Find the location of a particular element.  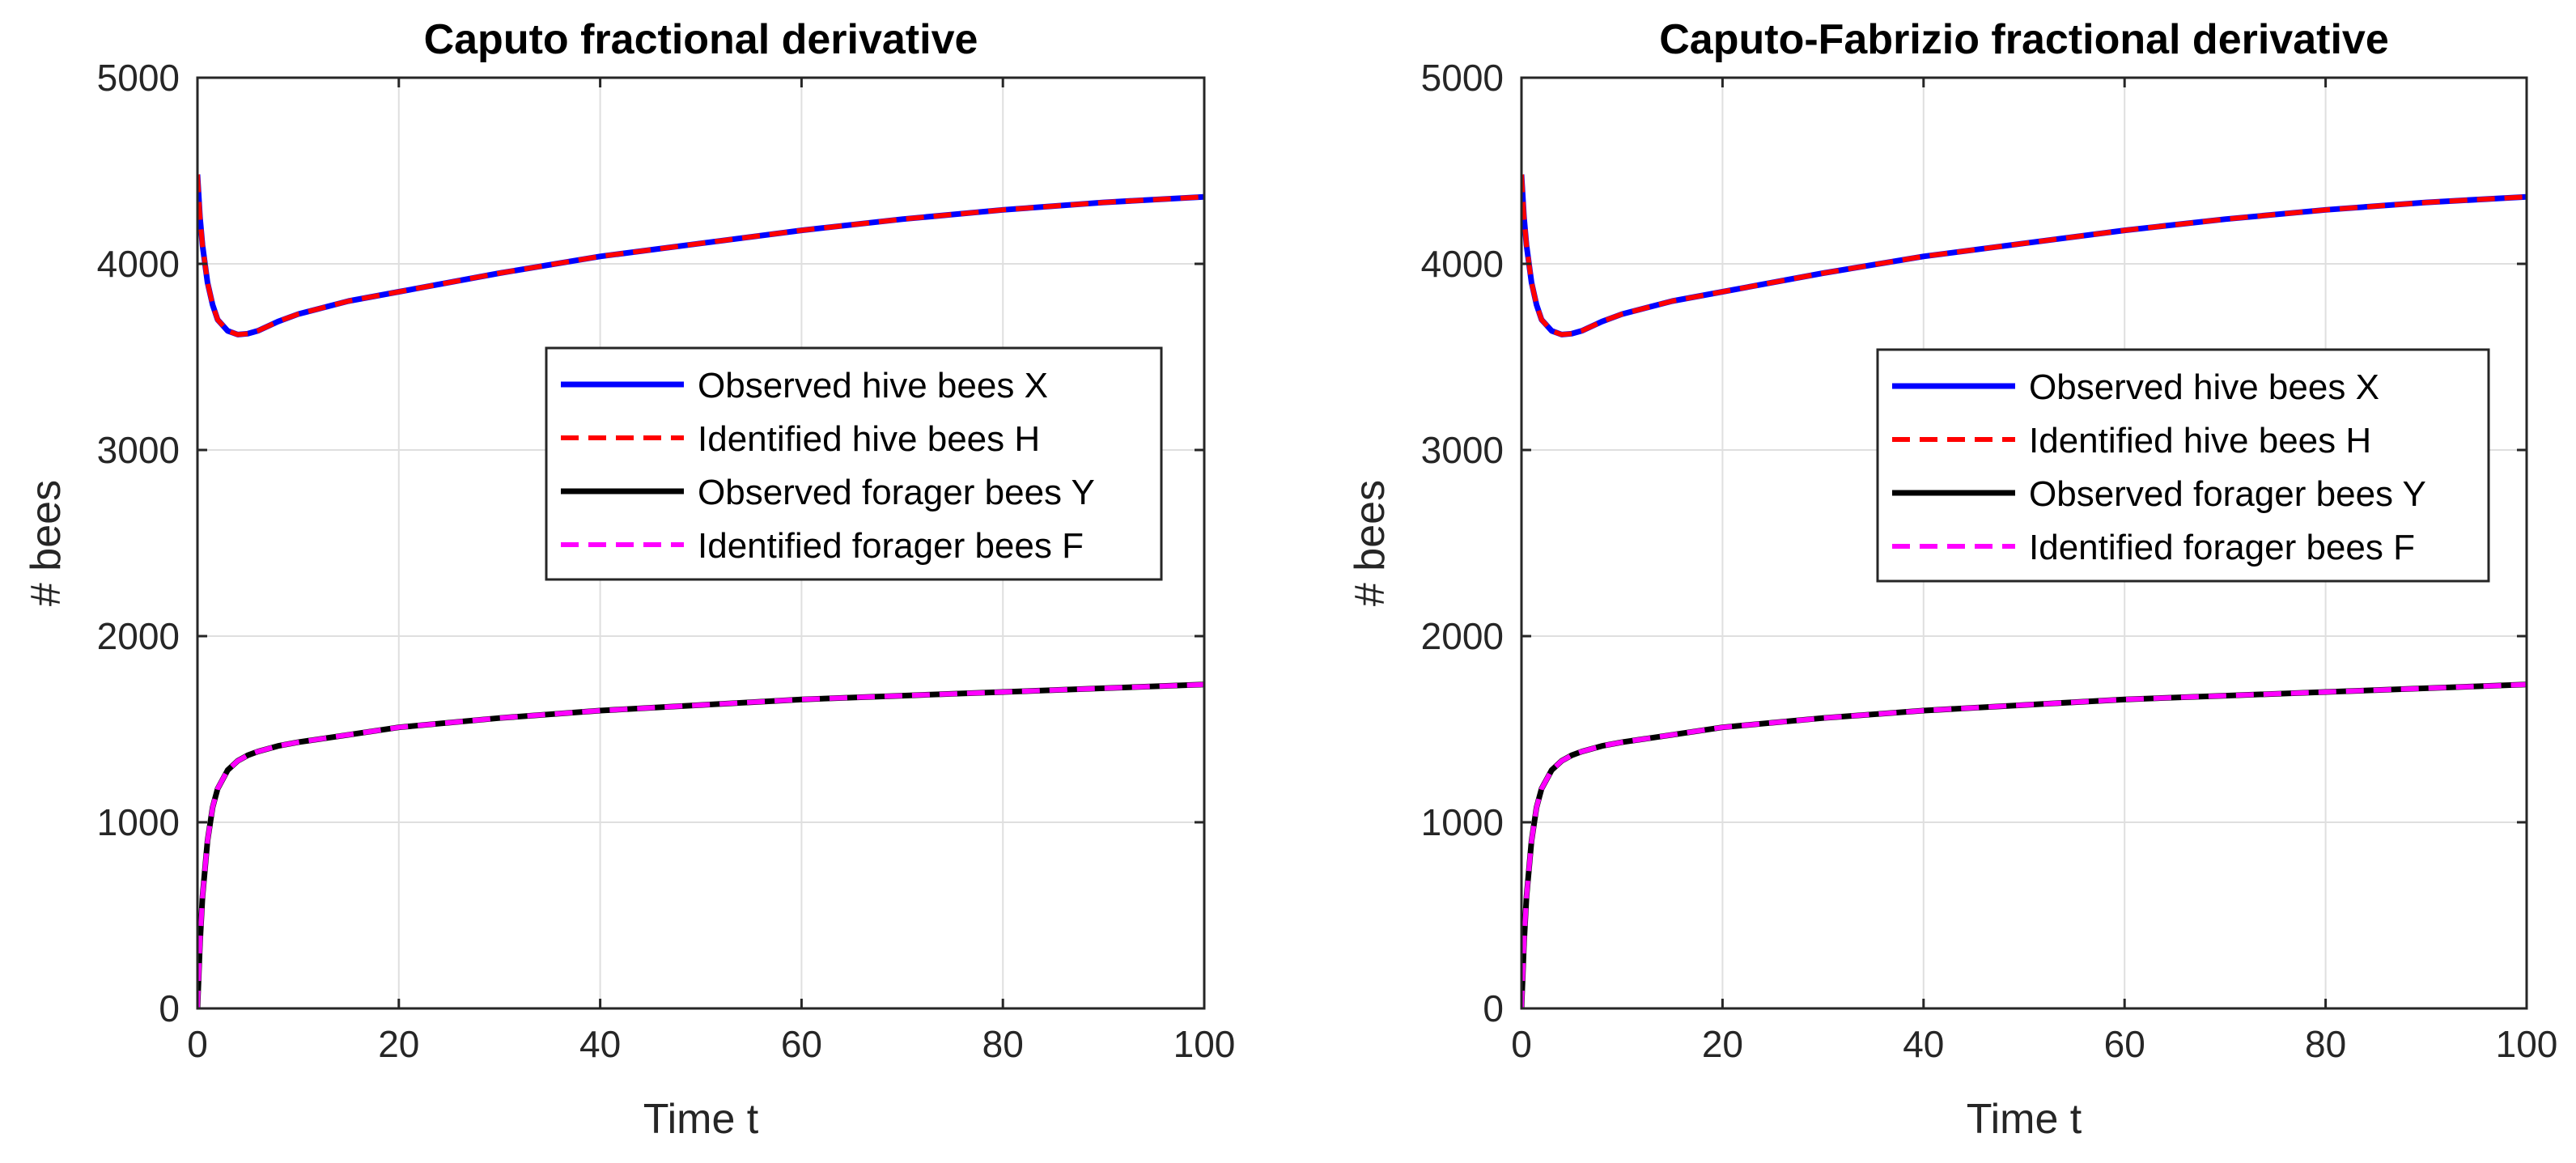

chart-title: Caputo-Fabrizio fractional derivative is located at coordinates (2024, 39).